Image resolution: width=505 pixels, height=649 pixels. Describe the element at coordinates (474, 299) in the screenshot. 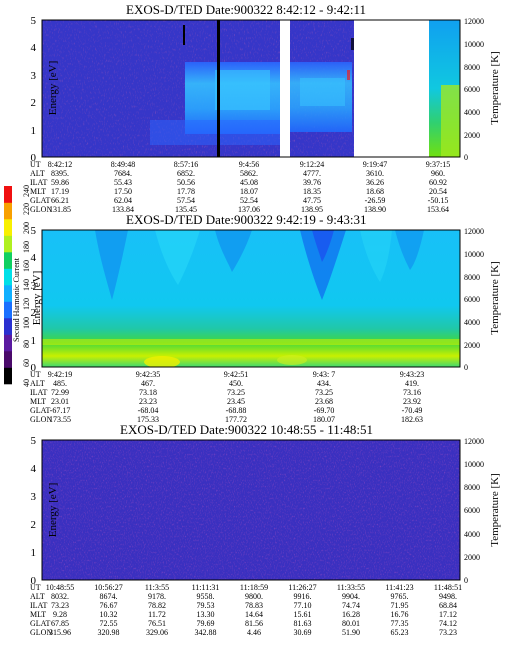

I see `panel-2-y2ticks: 0 2000 4000 6000 8000 10000 12000` at that location.